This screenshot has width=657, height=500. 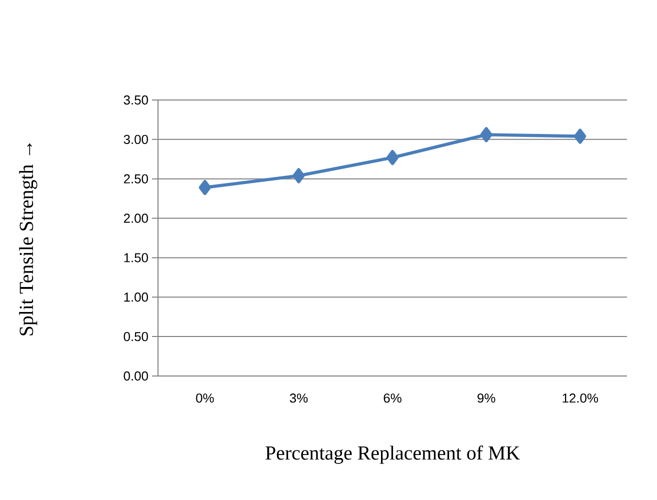 What do you see at coordinates (205, 398) in the screenshot?
I see `x-tick-label: 0%` at bounding box center [205, 398].